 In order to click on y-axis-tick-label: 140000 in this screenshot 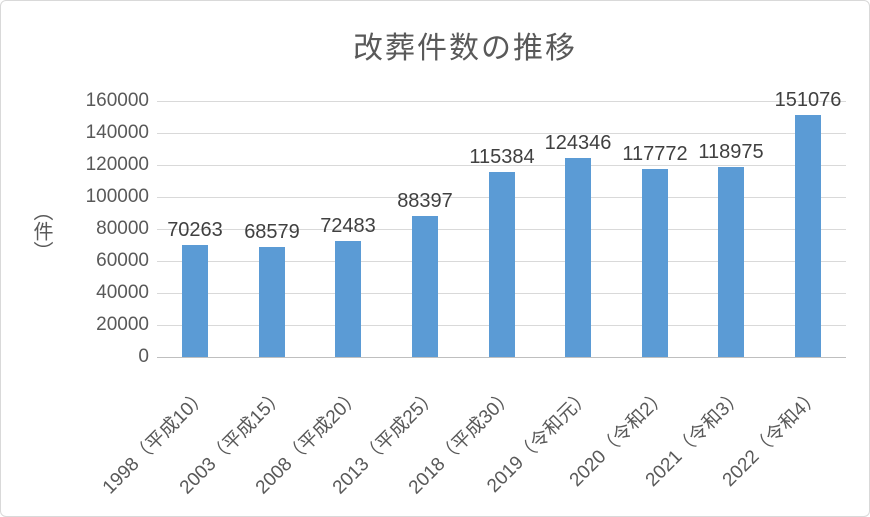, I will do `click(117, 132)`.